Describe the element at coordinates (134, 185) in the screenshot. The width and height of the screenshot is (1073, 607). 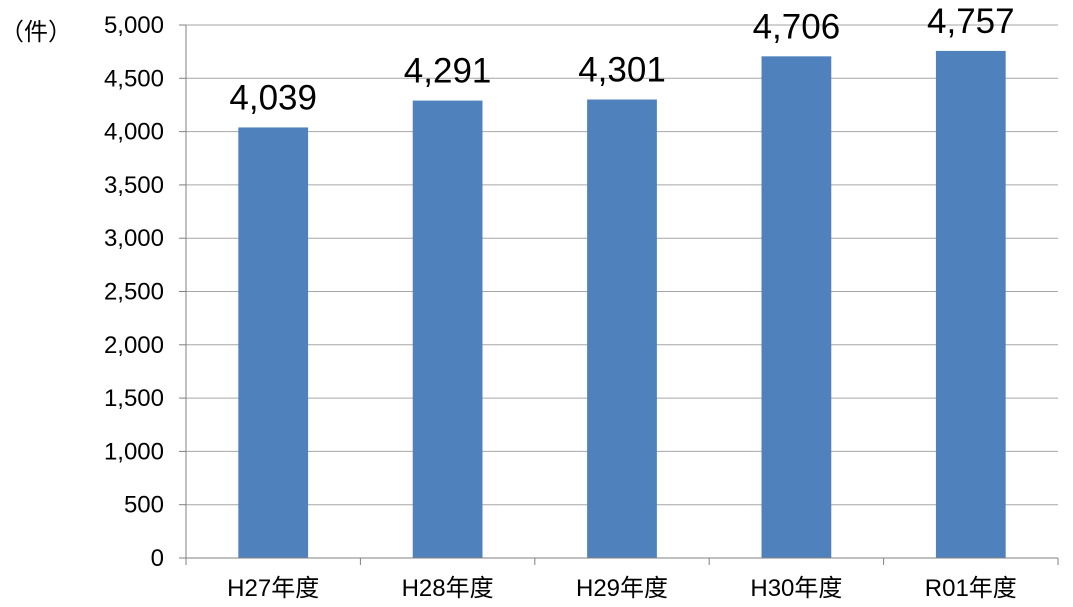
I see `y-tick-label: 3,500` at that location.